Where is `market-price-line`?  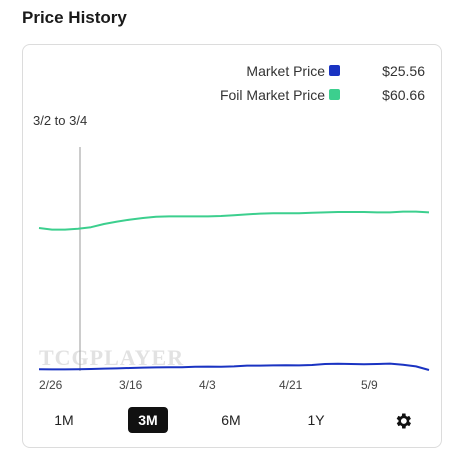
market-price-line is located at coordinates (234, 366).